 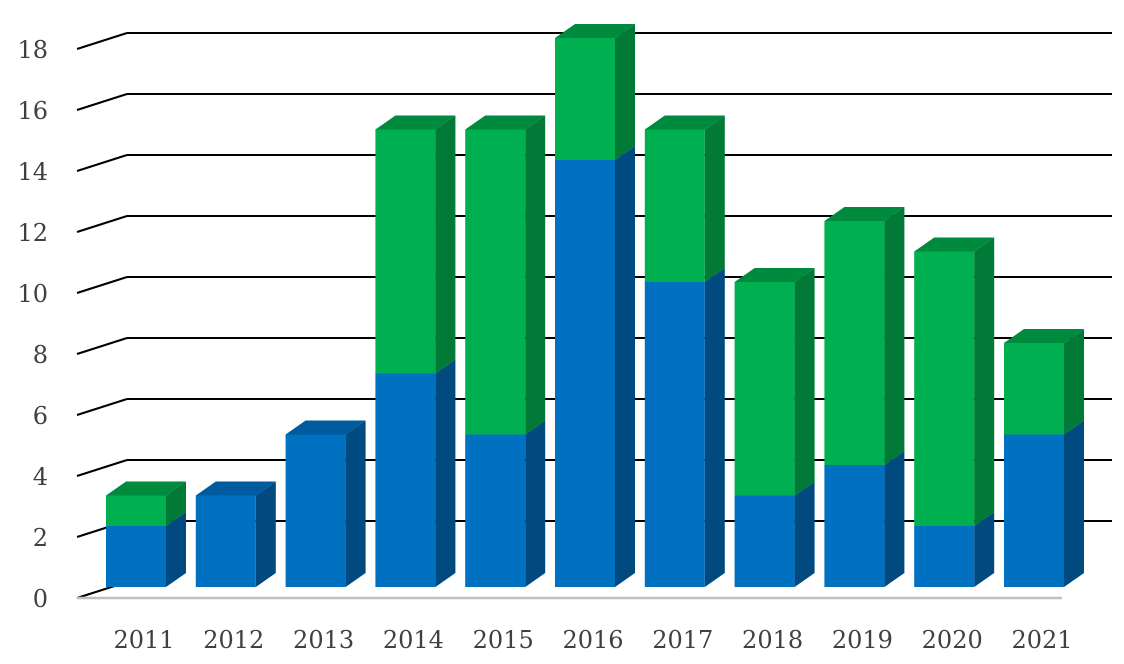 I want to click on bar-2020-series-1-side, so click(x=984, y=549).